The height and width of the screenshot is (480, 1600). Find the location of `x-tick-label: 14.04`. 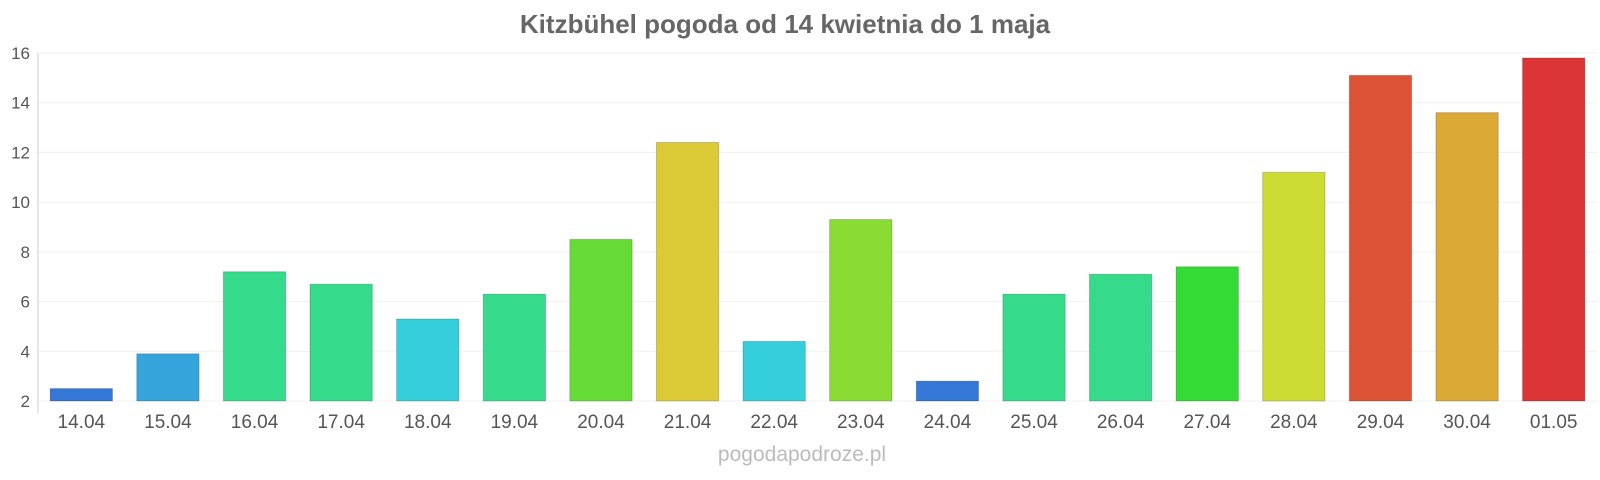

x-tick-label: 14.04 is located at coordinates (82, 422).